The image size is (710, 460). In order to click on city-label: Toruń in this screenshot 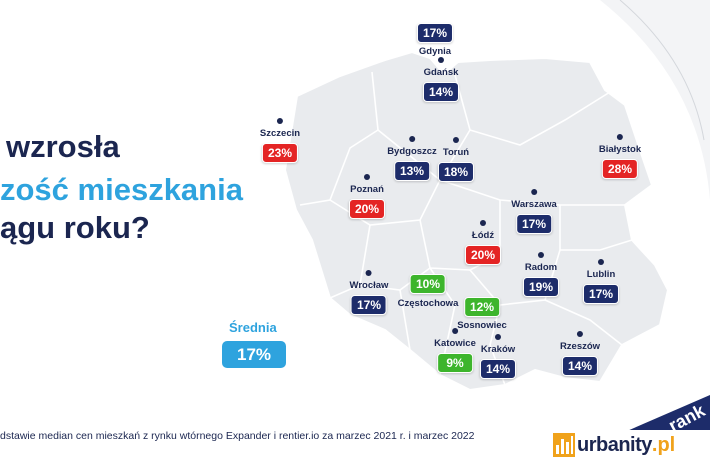, I will do `click(456, 152)`.